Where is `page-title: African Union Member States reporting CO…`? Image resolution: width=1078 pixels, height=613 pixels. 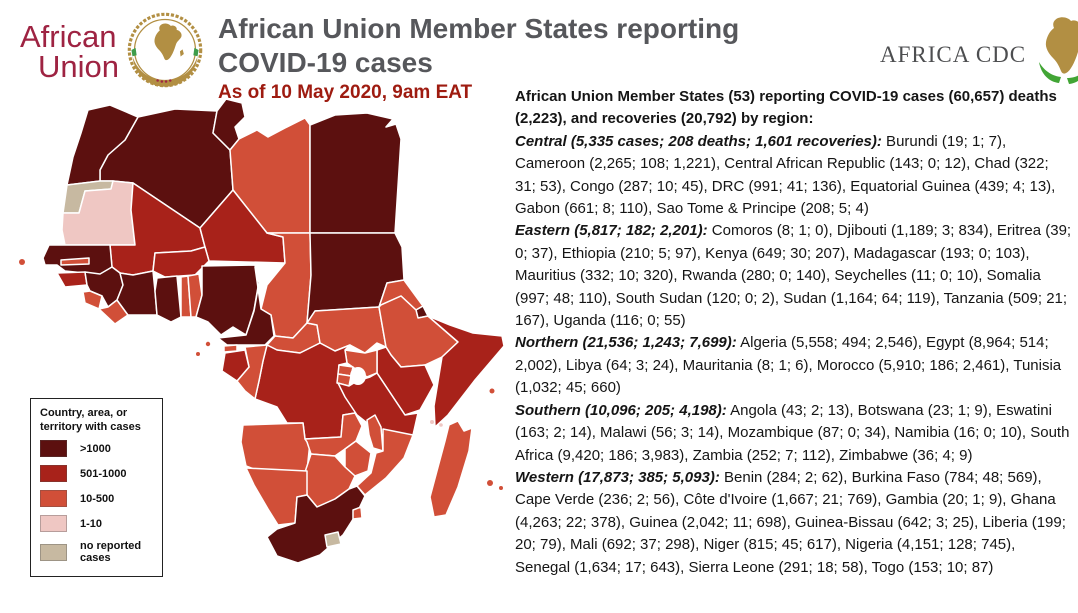
page-title: African Union Member States reporting CO… is located at coordinates (479, 46).